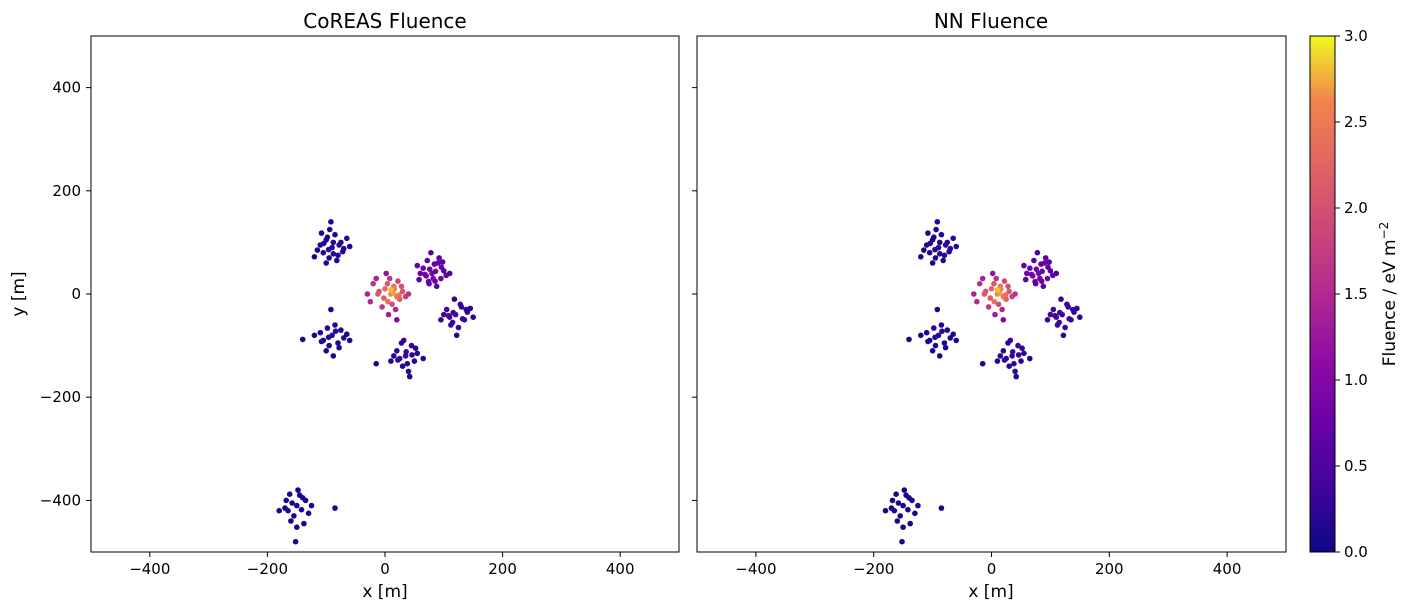 The width and height of the screenshot is (1411, 611). What do you see at coordinates (382, 565) in the screenshot?
I see `x-axis-coreas: −400 −200 0 200 400` at bounding box center [382, 565].